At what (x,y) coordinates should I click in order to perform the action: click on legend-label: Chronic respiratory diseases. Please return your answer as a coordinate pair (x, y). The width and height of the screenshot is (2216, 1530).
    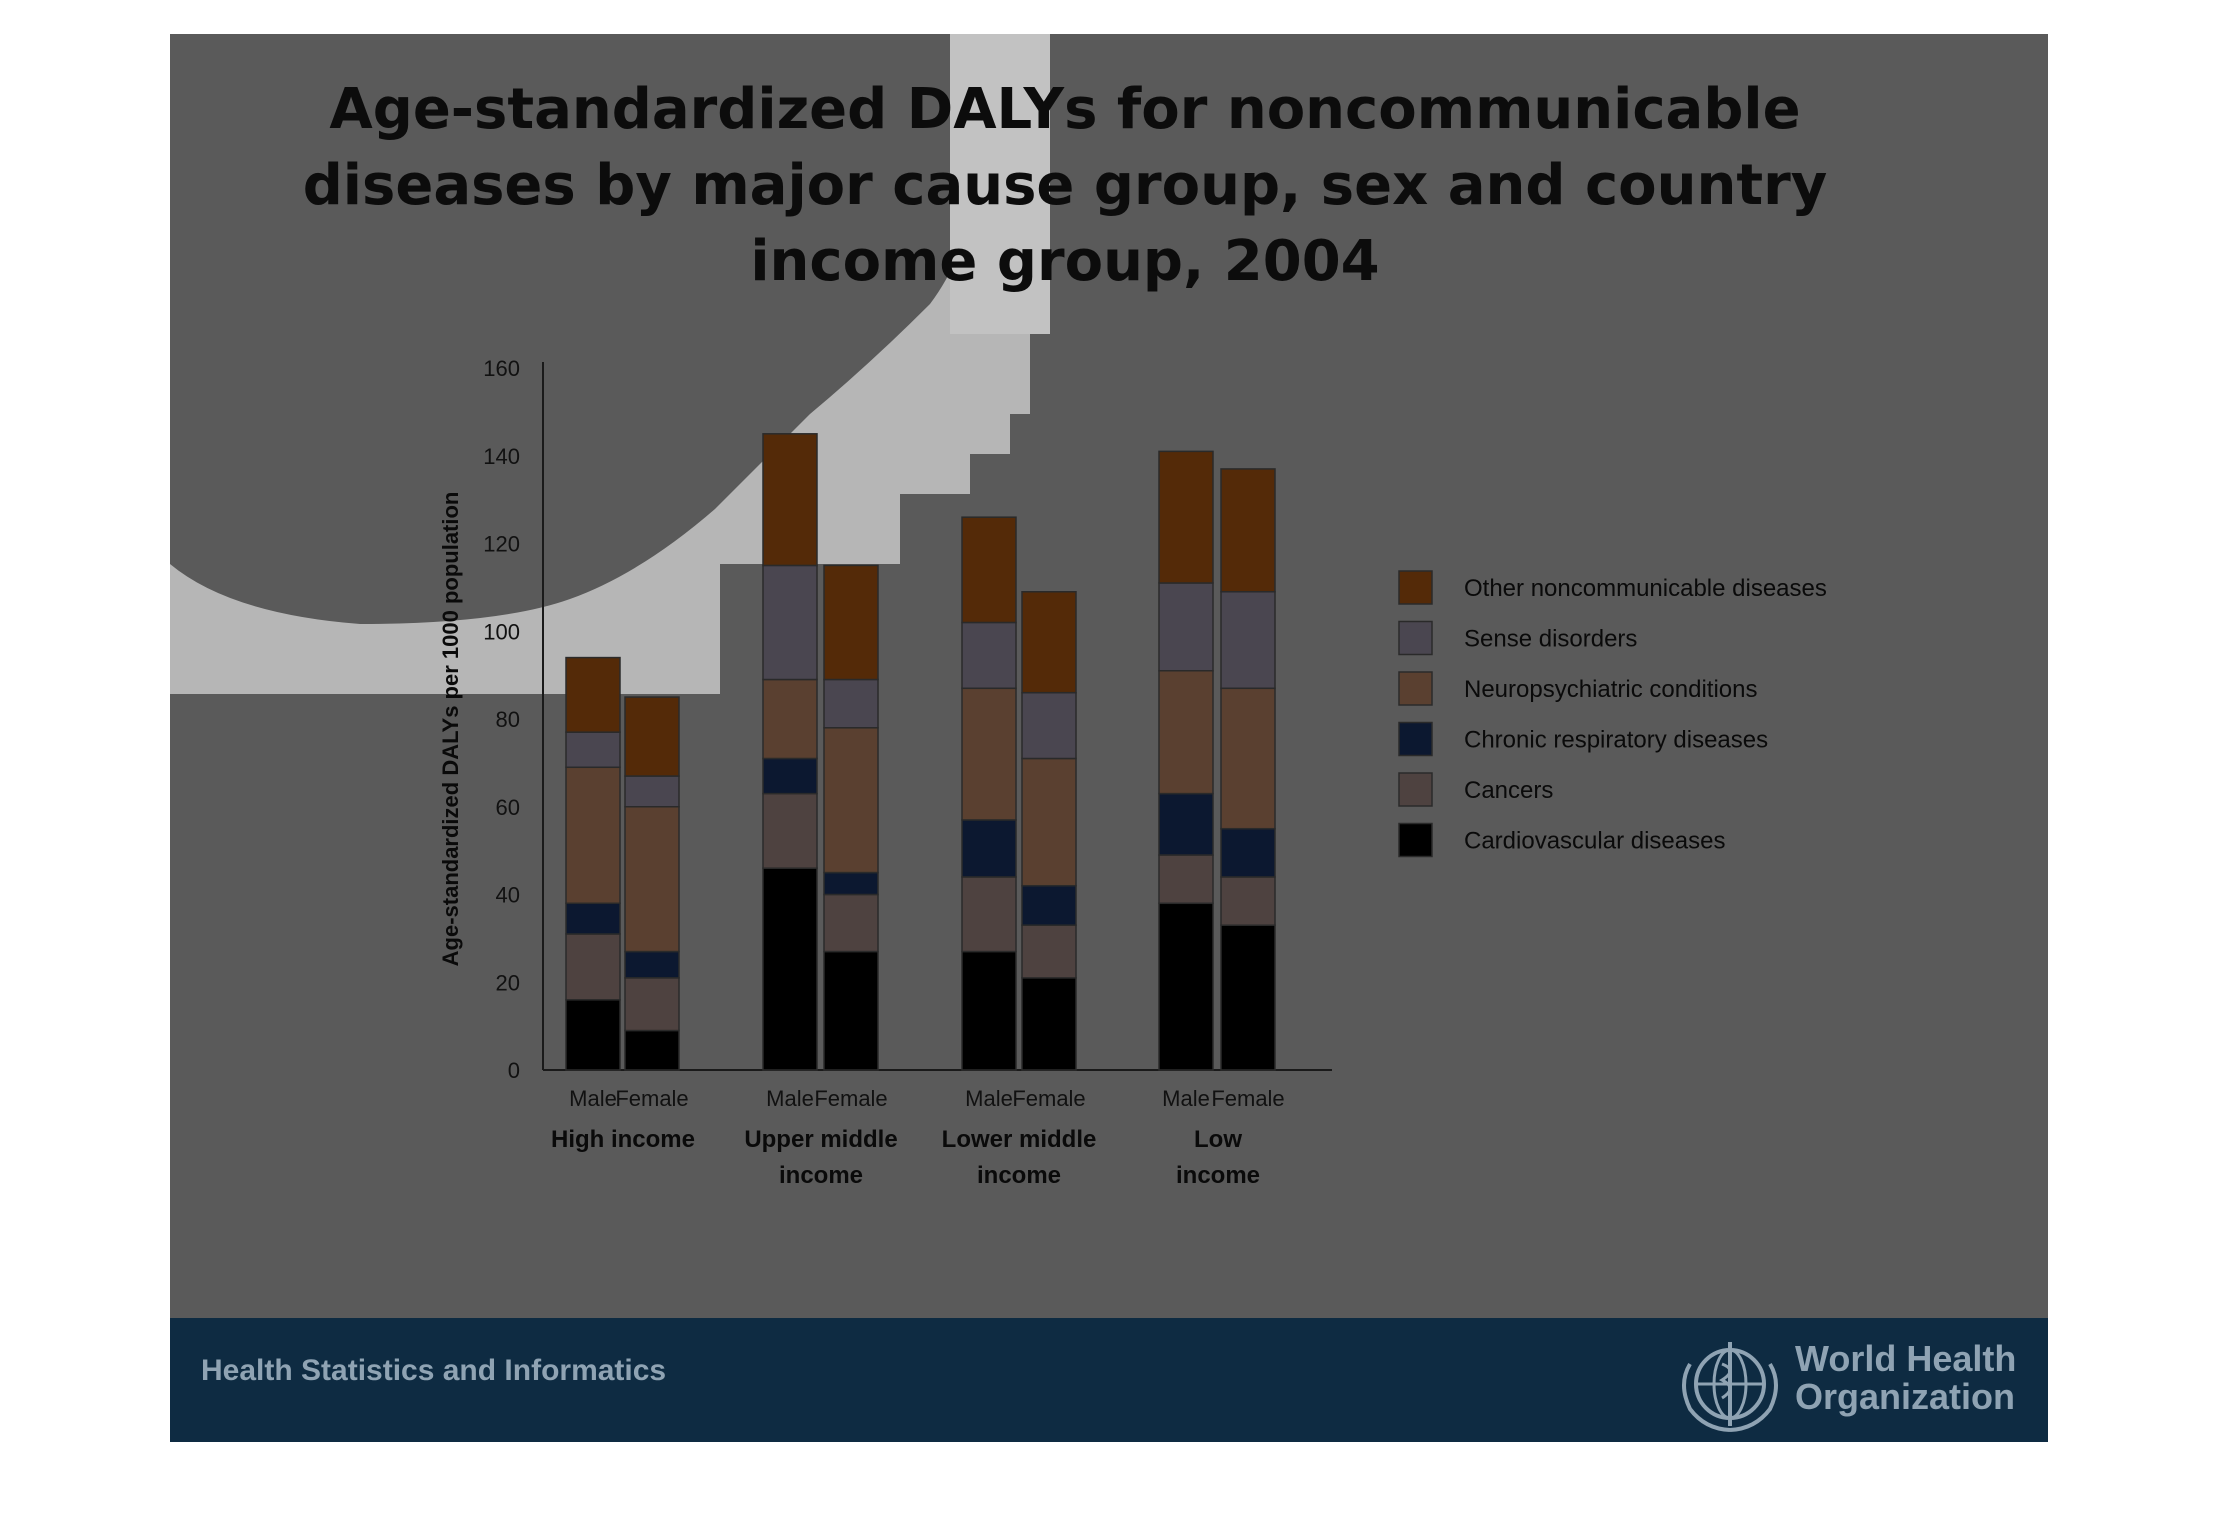
    Looking at the image, I should click on (1616, 740).